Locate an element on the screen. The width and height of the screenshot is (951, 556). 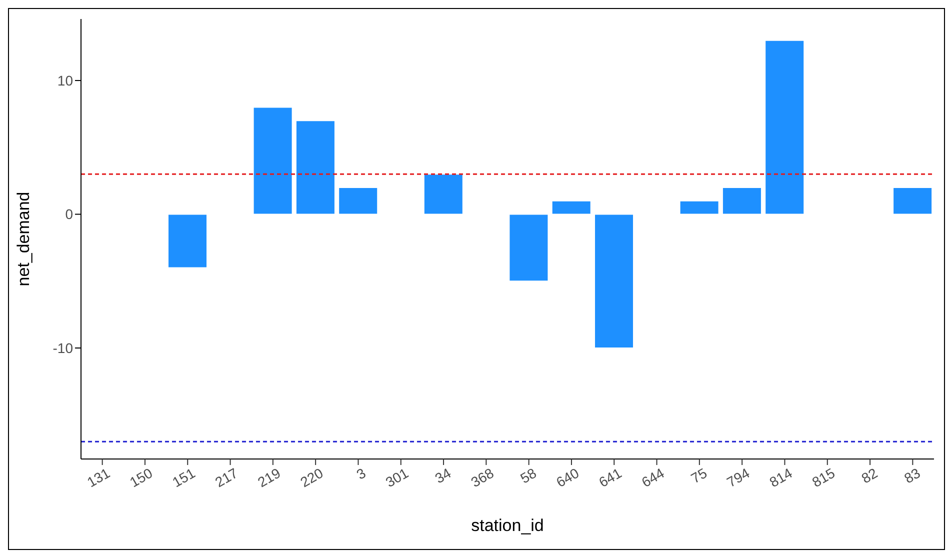
y-tick-label: -10 is located at coordinates (63, 348).